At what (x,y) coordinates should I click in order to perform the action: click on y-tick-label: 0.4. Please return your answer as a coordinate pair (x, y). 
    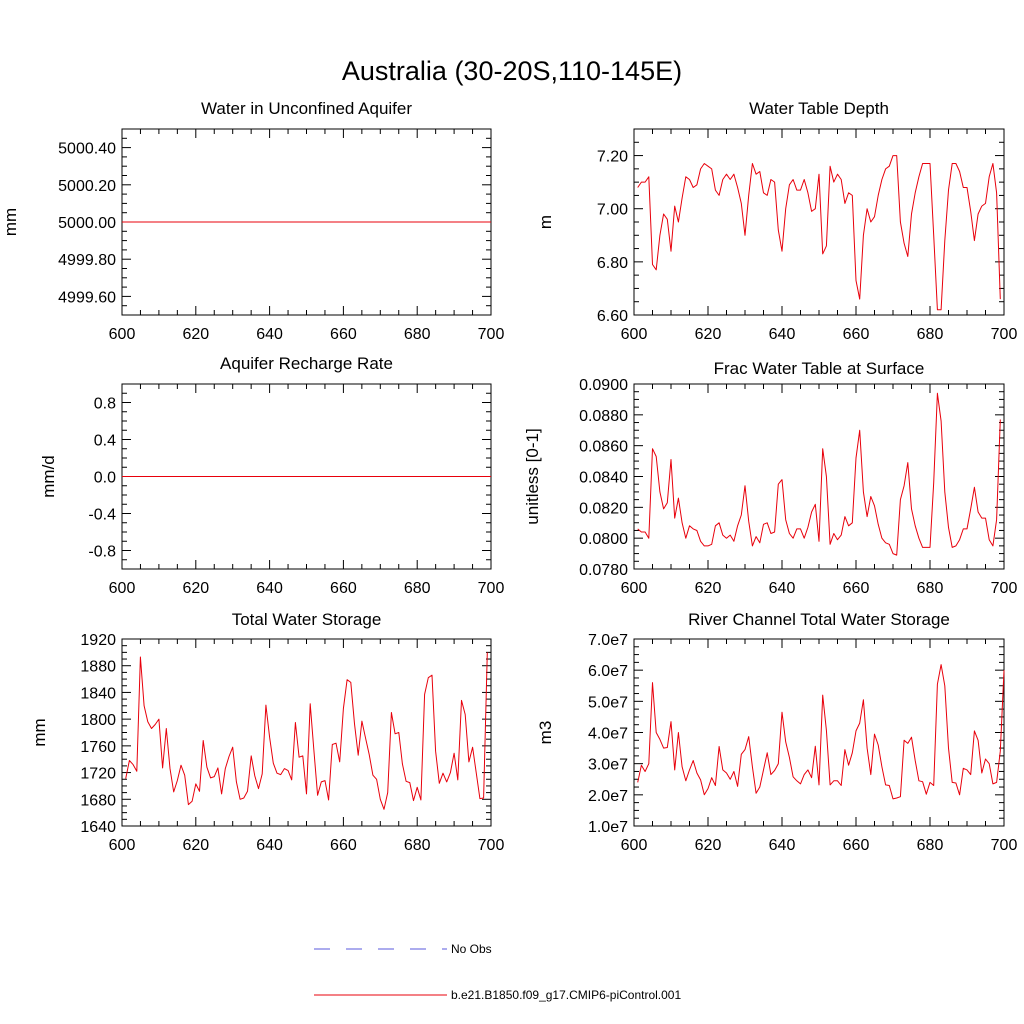
    Looking at the image, I should click on (105, 441).